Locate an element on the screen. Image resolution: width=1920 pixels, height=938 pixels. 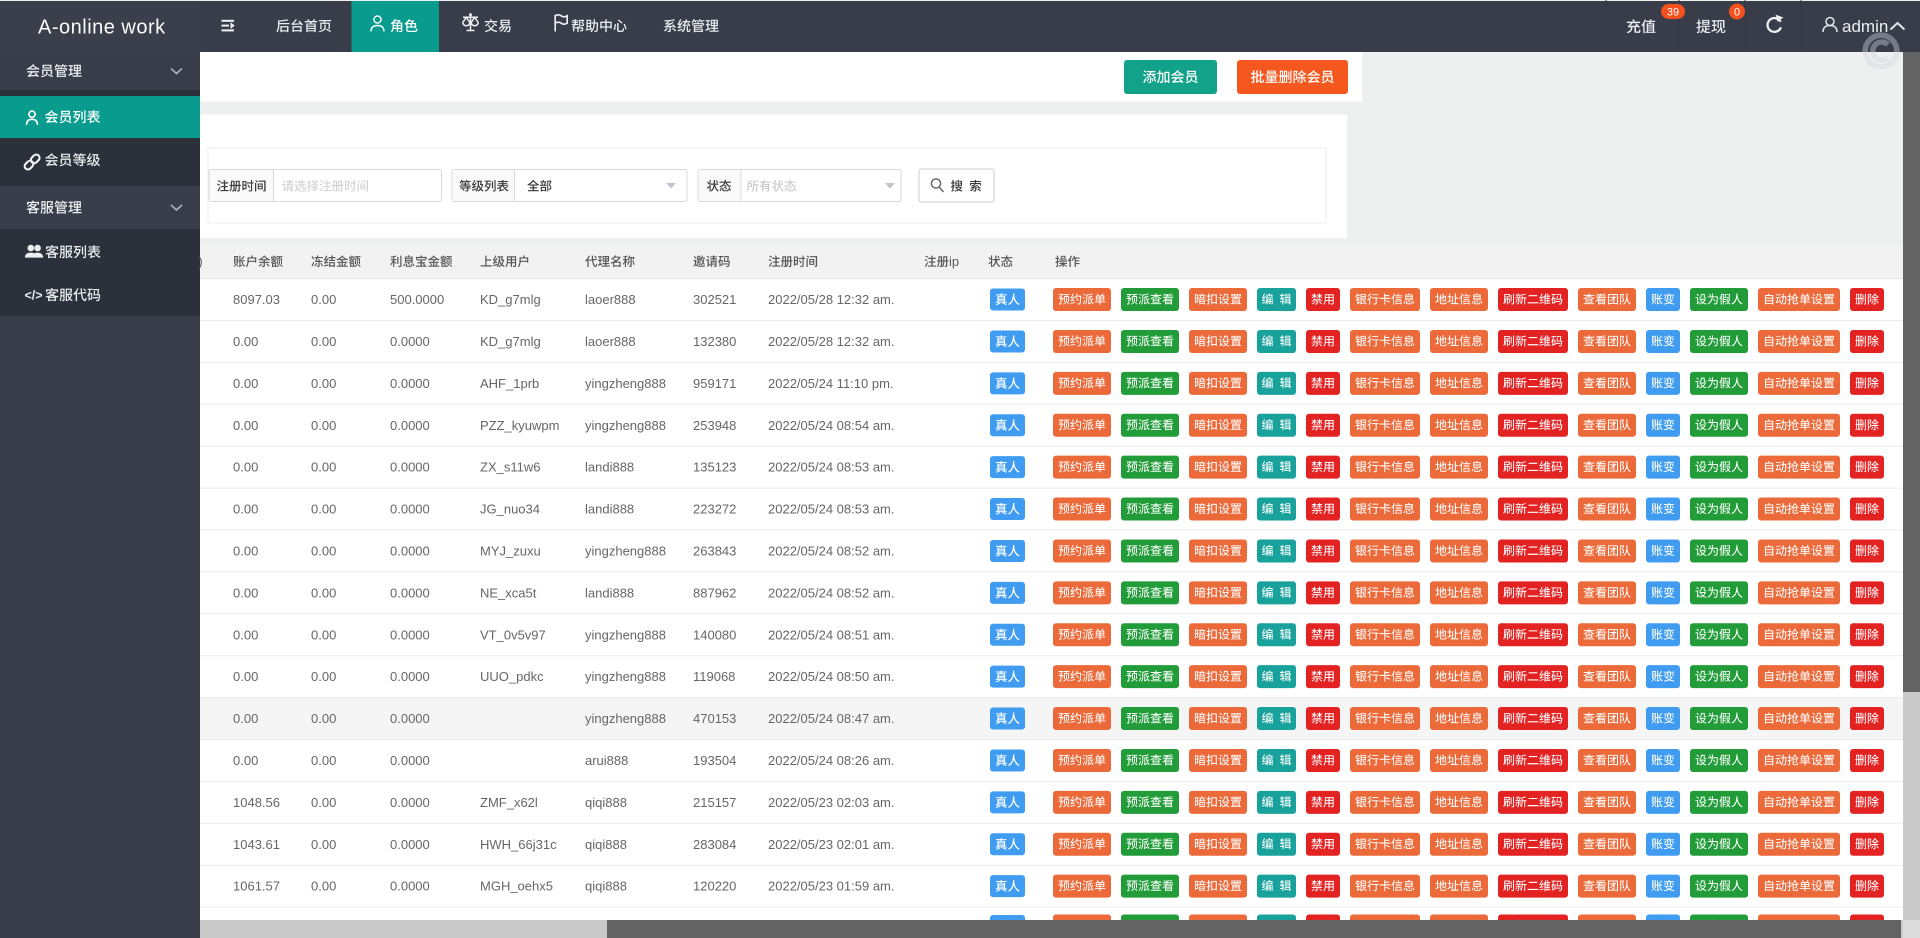
svg-text: 283084 is located at coordinates (714, 844).